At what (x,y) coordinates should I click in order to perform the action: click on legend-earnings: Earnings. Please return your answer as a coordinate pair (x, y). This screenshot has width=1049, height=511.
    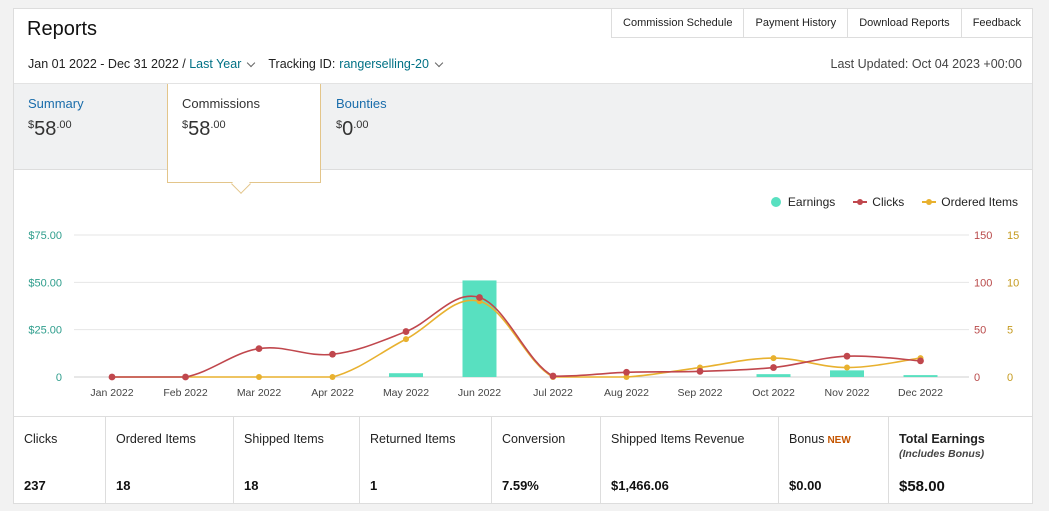
    Looking at the image, I should click on (803, 202).